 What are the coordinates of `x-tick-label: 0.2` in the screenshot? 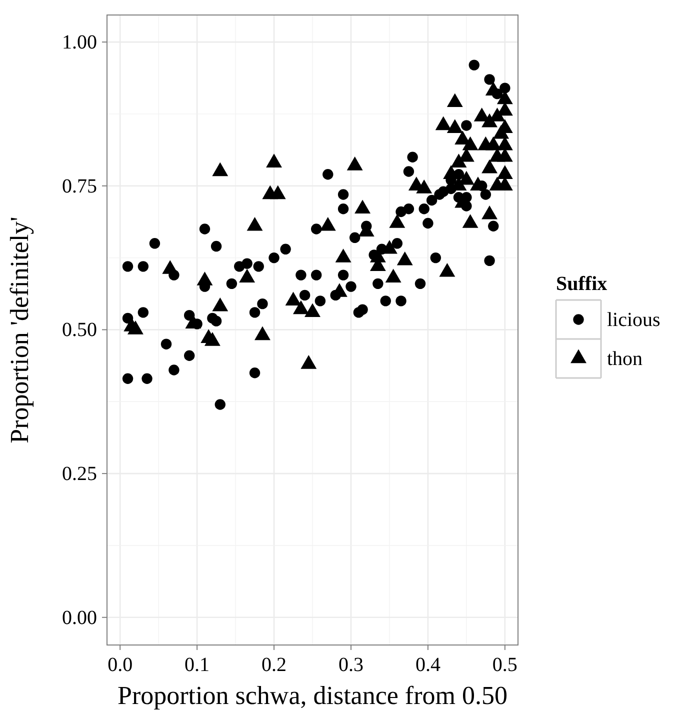 It's located at (274, 665).